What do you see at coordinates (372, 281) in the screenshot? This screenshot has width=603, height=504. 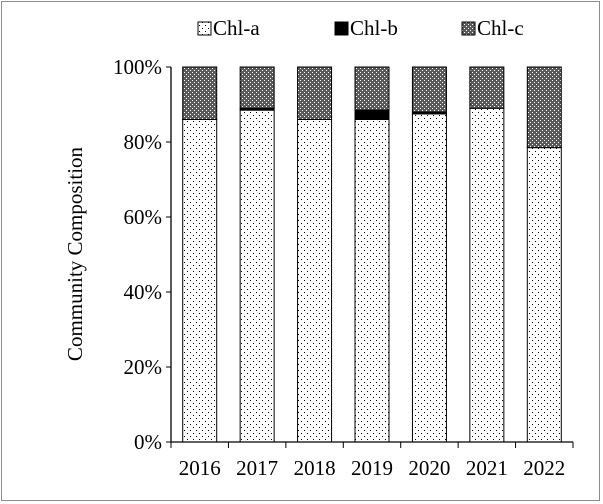 I see `bar-chl-a-2019` at bounding box center [372, 281].